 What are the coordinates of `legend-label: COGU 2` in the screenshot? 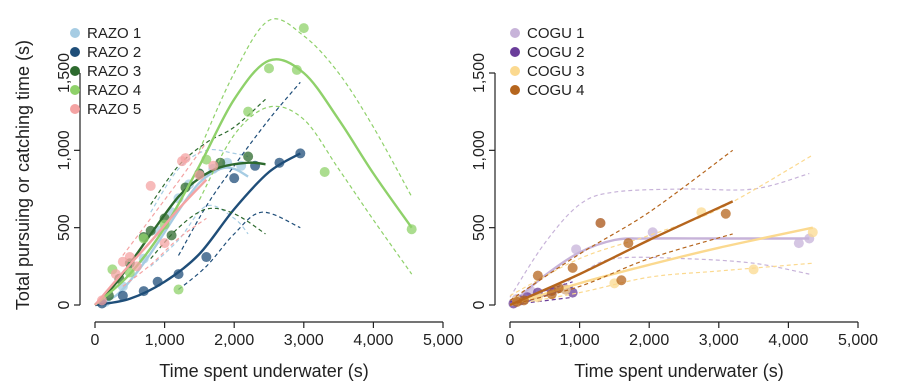 It's located at (556, 52).